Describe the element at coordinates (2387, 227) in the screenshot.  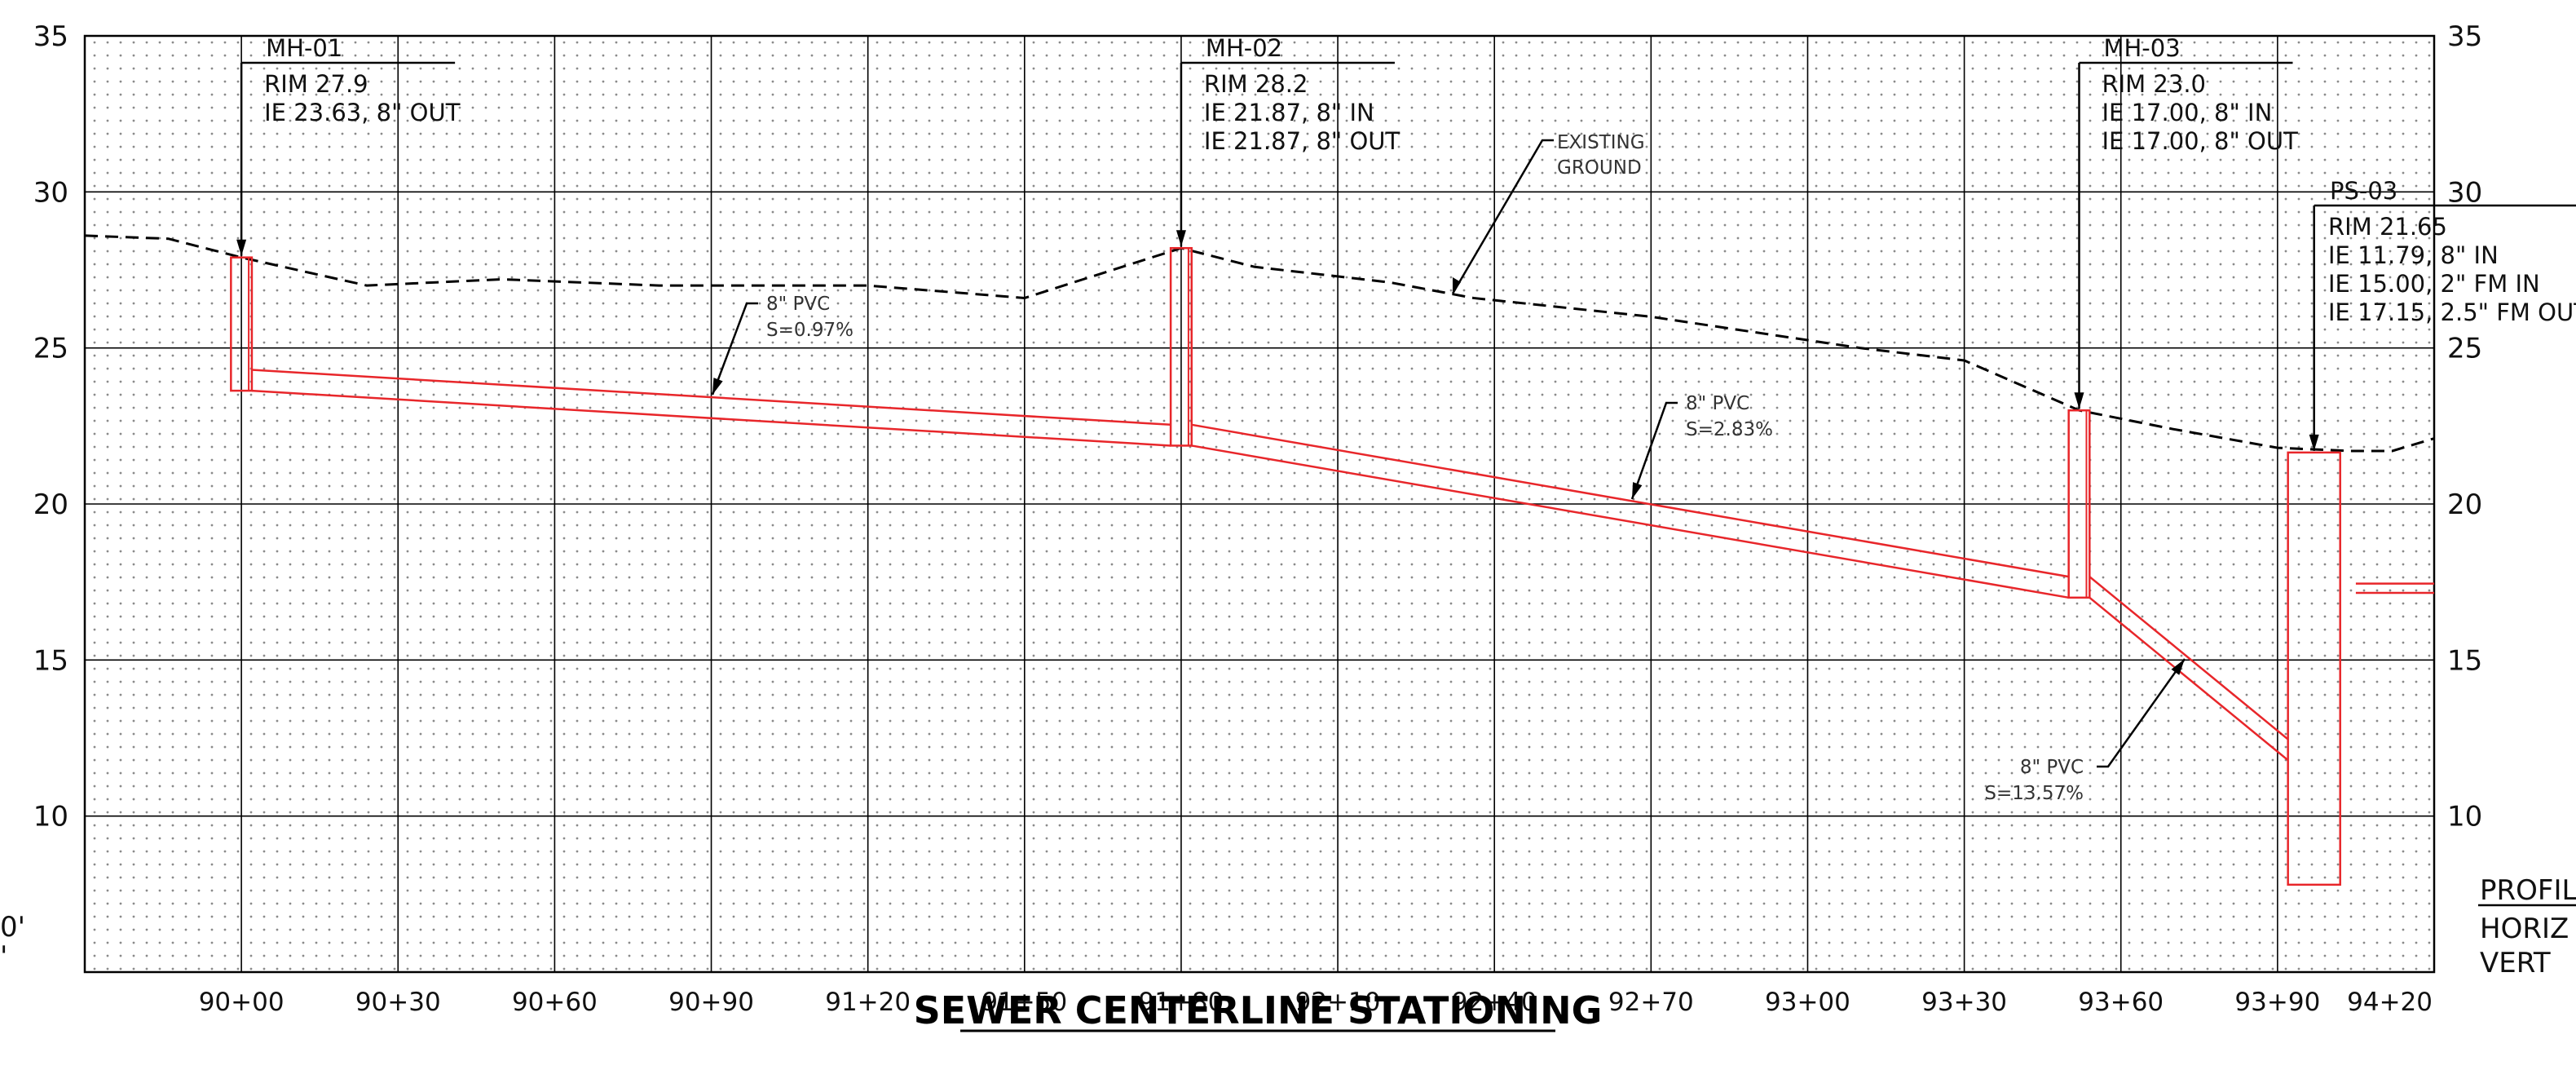
I see `structure-detail: RIM 21.65` at that location.